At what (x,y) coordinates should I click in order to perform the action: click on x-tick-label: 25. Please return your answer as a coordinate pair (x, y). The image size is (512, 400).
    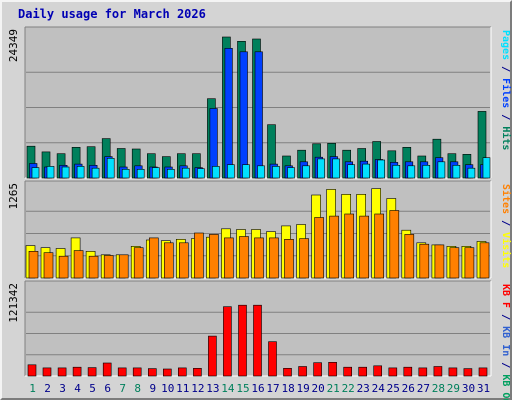
    Looking at the image, I should click on (393, 388).